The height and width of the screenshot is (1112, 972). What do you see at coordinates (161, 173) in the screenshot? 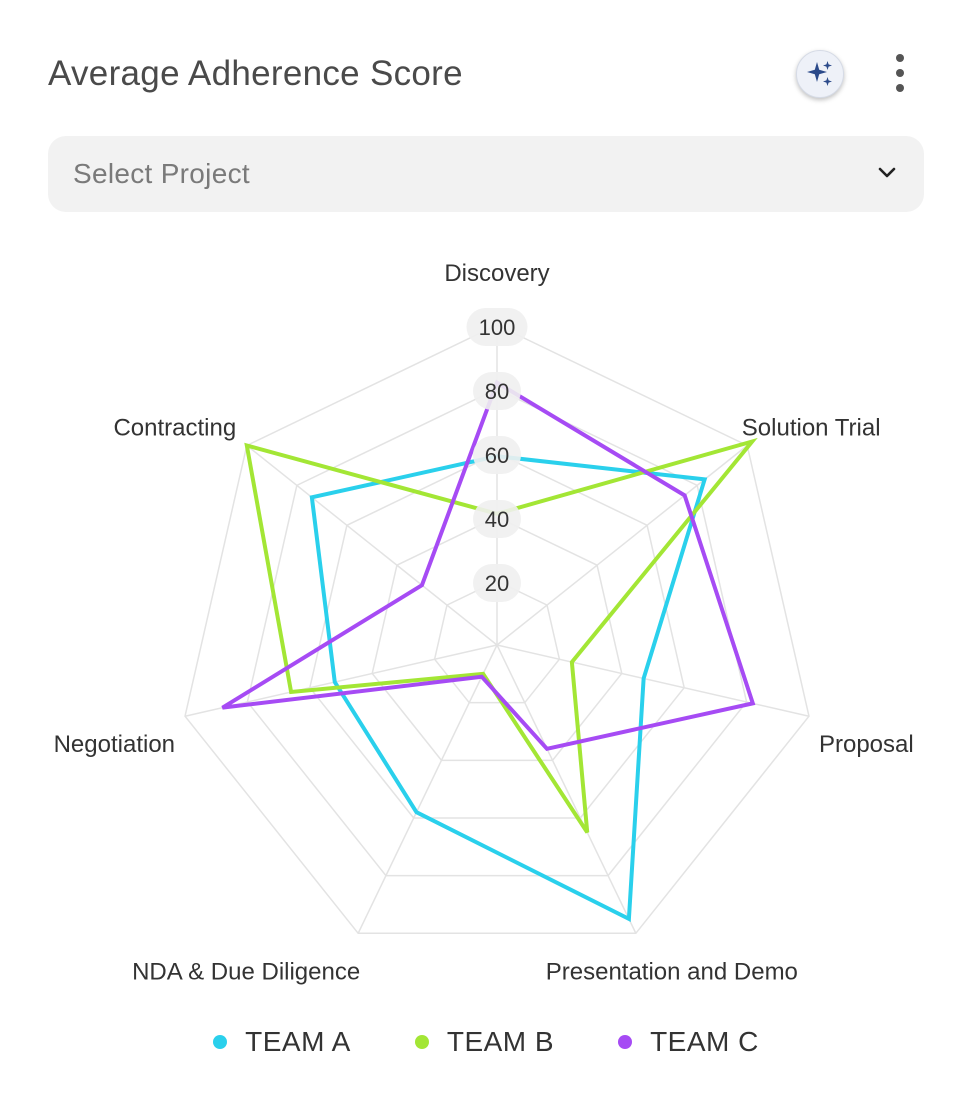
I see `project-select-placeholder: Select Project` at bounding box center [161, 173].